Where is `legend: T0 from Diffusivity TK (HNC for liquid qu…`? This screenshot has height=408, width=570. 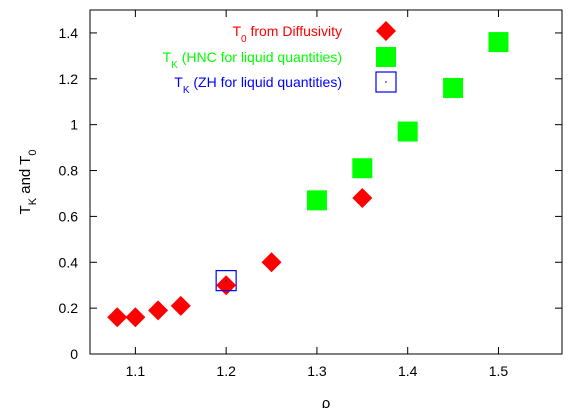 legend: T0 from Diffusivity TK (HNC for liquid qu… is located at coordinates (280, 58).